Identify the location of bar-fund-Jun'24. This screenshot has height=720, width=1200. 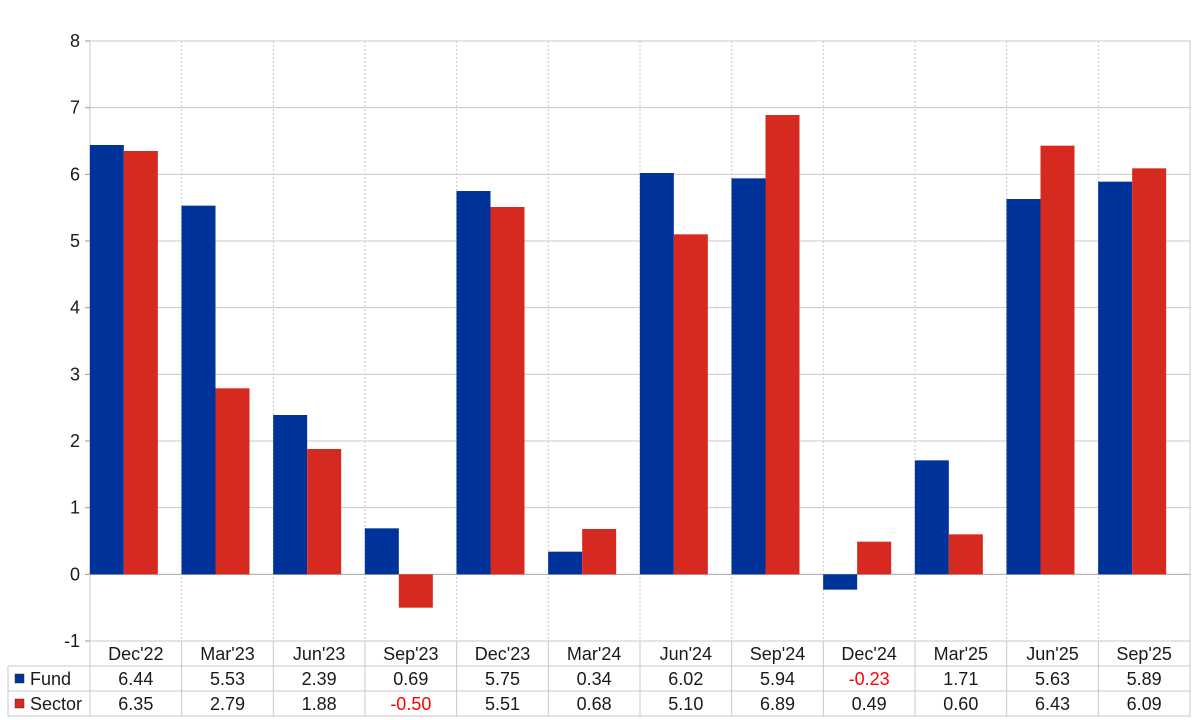
(656, 374).